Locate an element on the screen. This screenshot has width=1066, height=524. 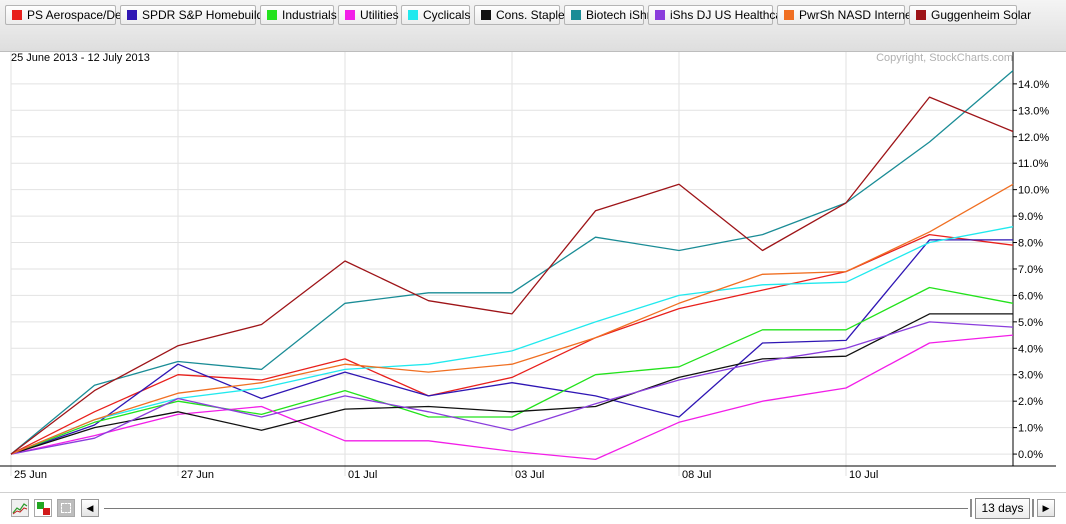
range-grip-right is located at coordinates (1033, 508).